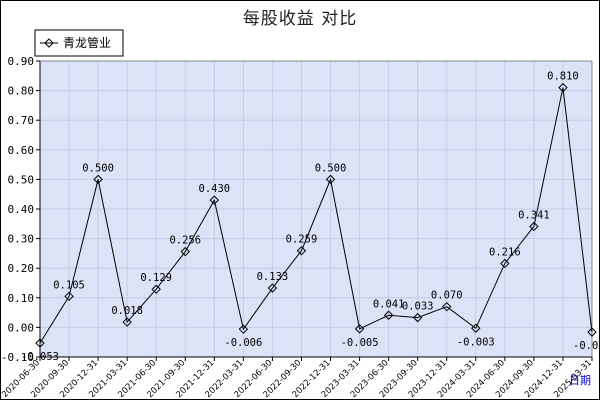  What do you see at coordinates (49, 43) in the screenshot?
I see `legend-marker-swatch` at bounding box center [49, 43].